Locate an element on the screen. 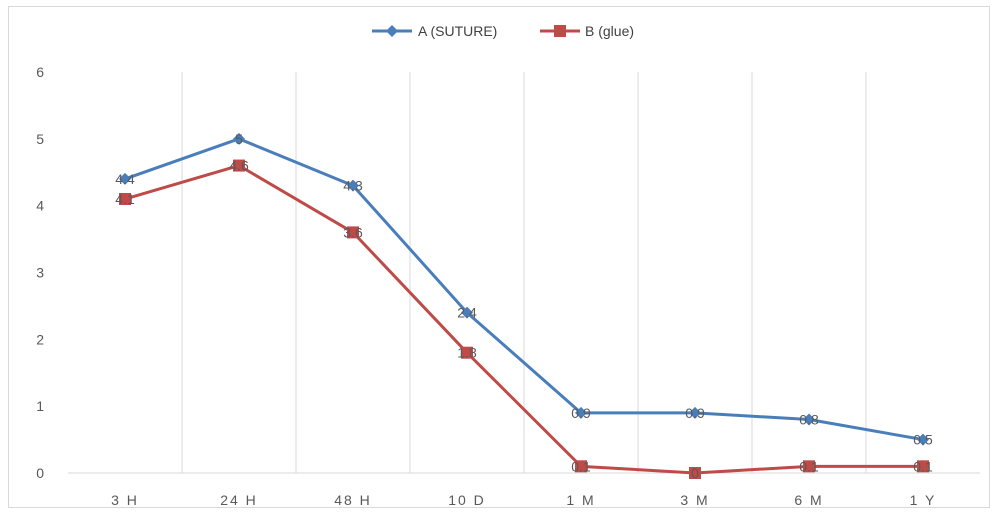  y-tick-label: 1 is located at coordinates (40, 406).